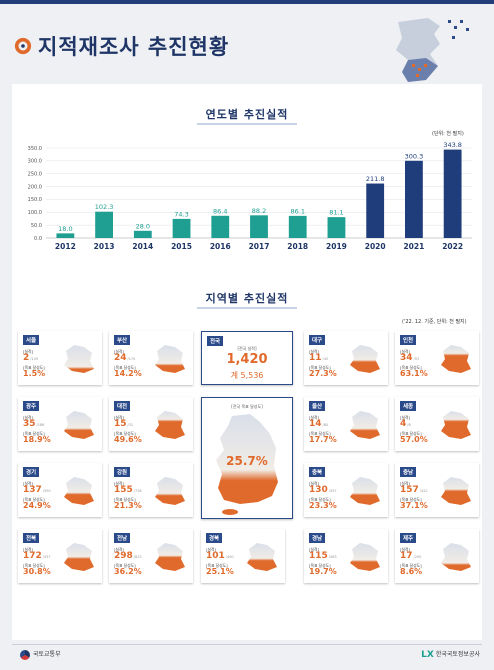 The height and width of the screenshot is (670, 494). What do you see at coordinates (346, 358) in the screenshot?
I see `region-card: 대구 [실적] 11/40 [목표 달성도] 27.3%` at bounding box center [346, 358].